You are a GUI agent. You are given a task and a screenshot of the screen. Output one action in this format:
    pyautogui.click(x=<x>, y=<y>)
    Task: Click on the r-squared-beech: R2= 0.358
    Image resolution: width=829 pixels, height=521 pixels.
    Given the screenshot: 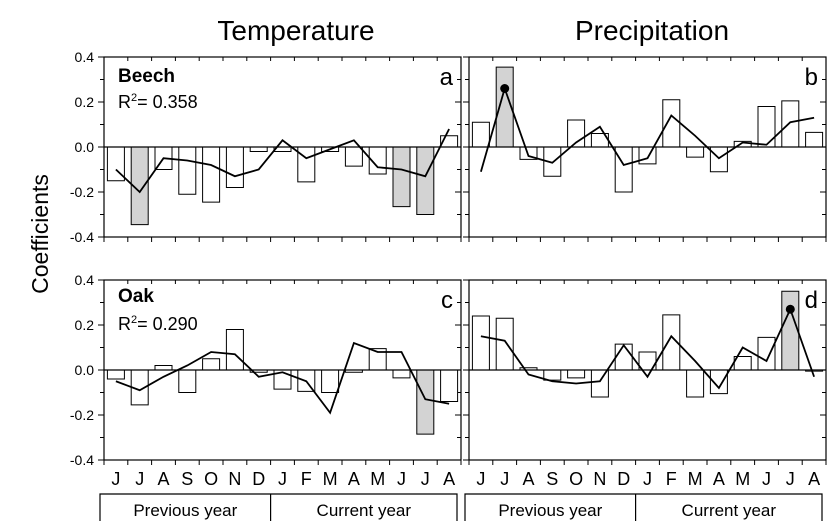 What is the action you would take?
    pyautogui.click(x=158, y=102)
    